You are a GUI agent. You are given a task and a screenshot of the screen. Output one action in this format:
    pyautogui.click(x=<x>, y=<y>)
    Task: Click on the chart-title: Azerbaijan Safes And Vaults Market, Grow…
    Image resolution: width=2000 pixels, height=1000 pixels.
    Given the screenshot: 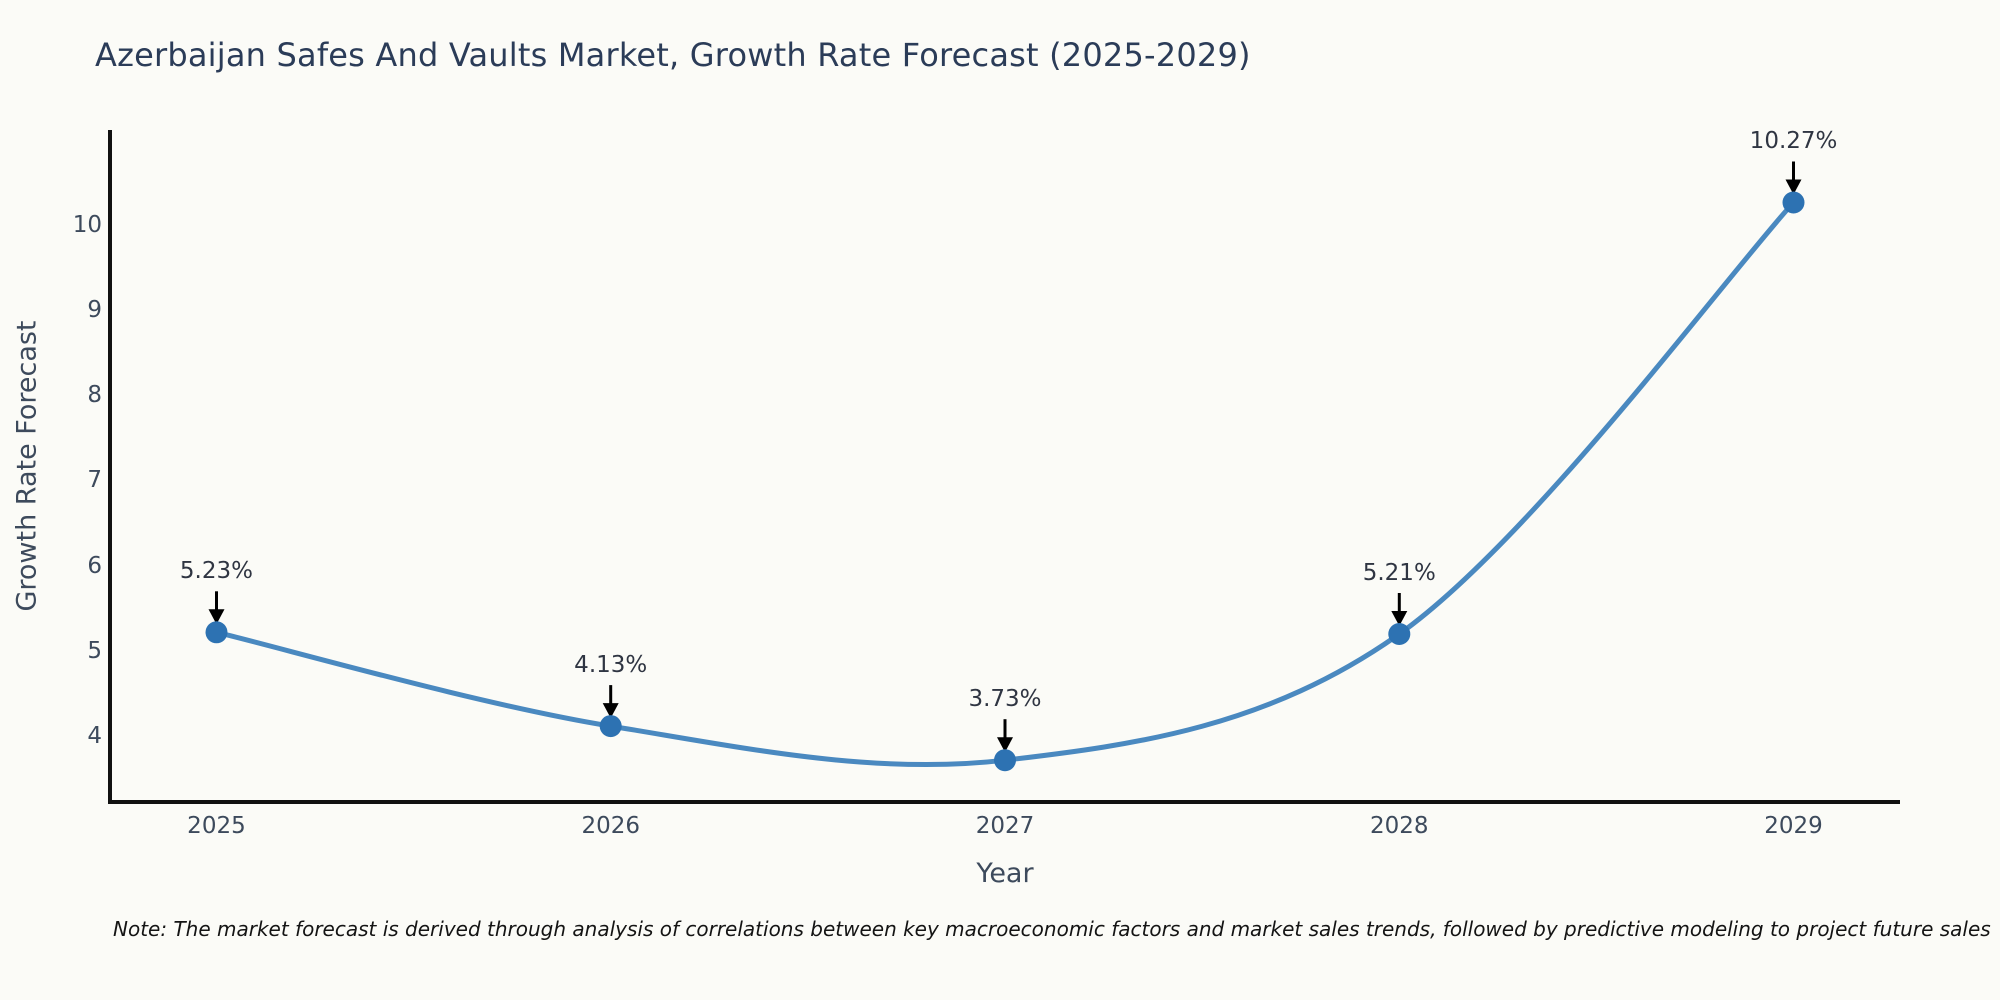 What is the action you would take?
    pyautogui.click(x=673, y=55)
    